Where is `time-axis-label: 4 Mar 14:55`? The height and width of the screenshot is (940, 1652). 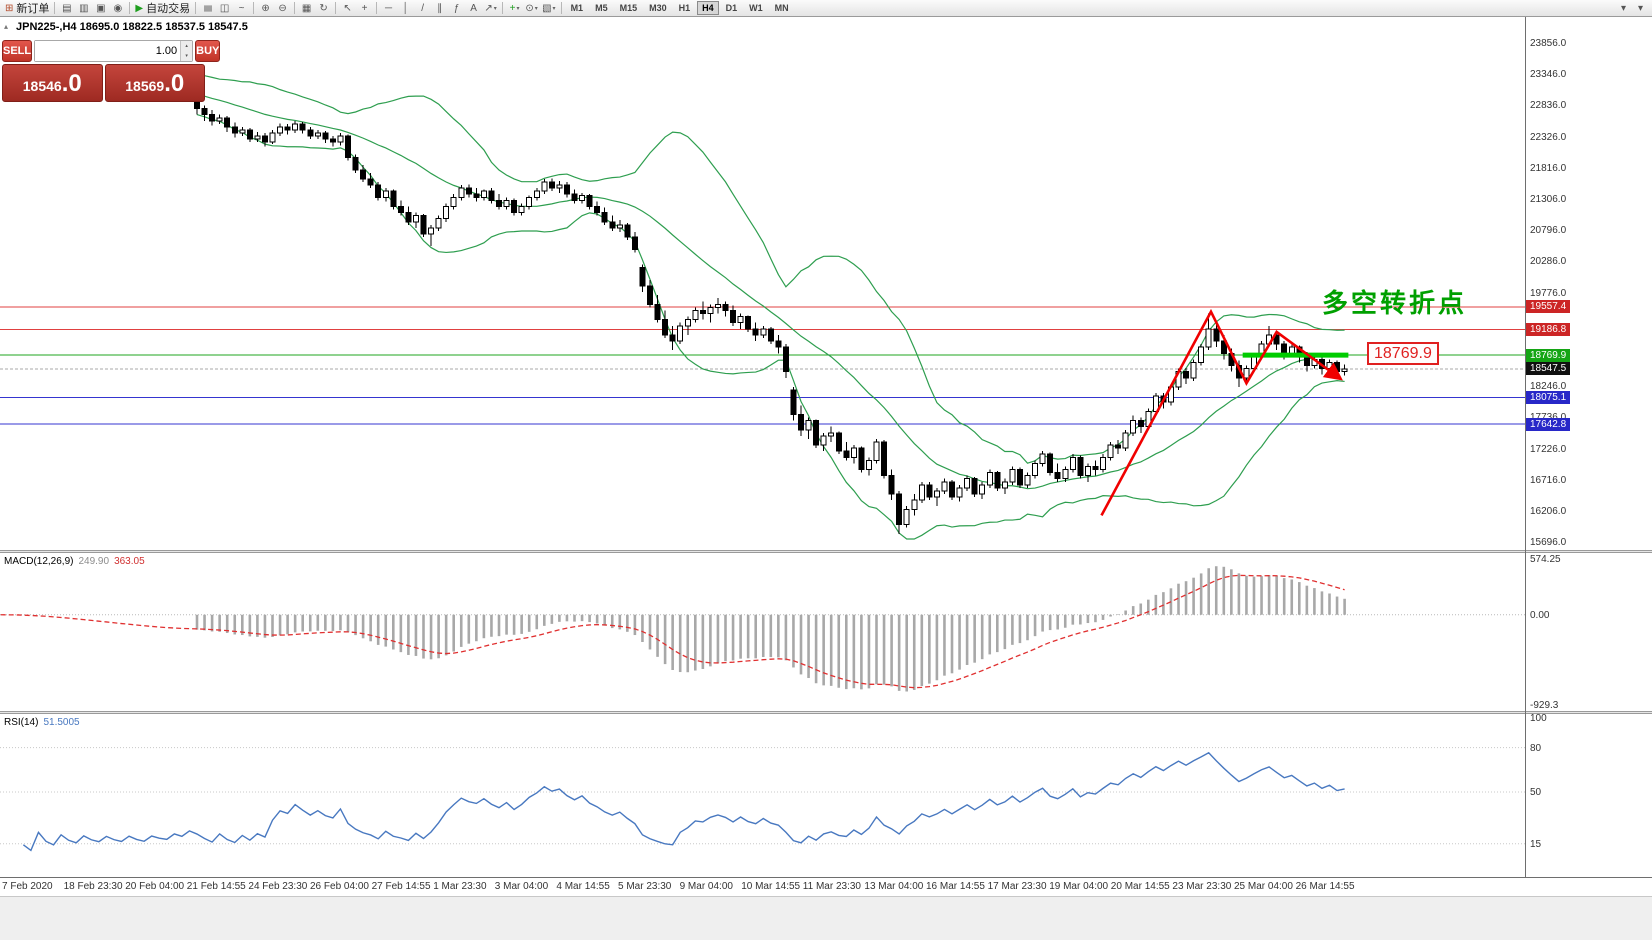
time-axis-label: 4 Mar 14:55 is located at coordinates (583, 886).